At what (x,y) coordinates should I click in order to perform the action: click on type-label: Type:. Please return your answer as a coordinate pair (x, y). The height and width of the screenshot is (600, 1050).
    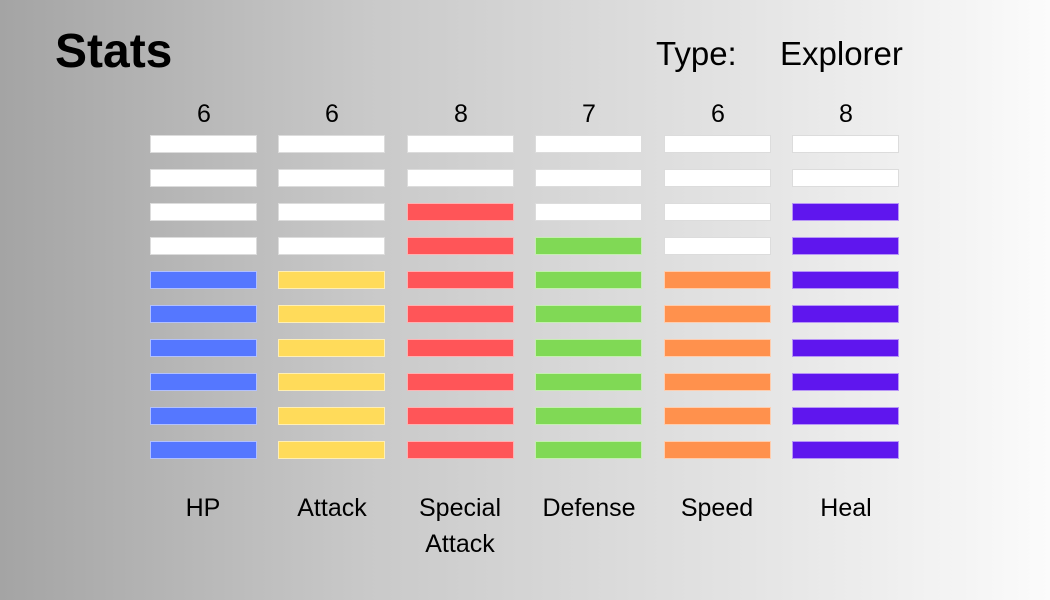
    Looking at the image, I should click on (696, 53).